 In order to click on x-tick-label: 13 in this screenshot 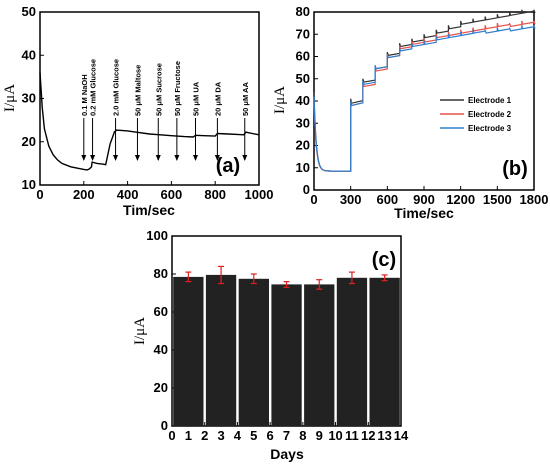, I will do `click(384, 435)`.